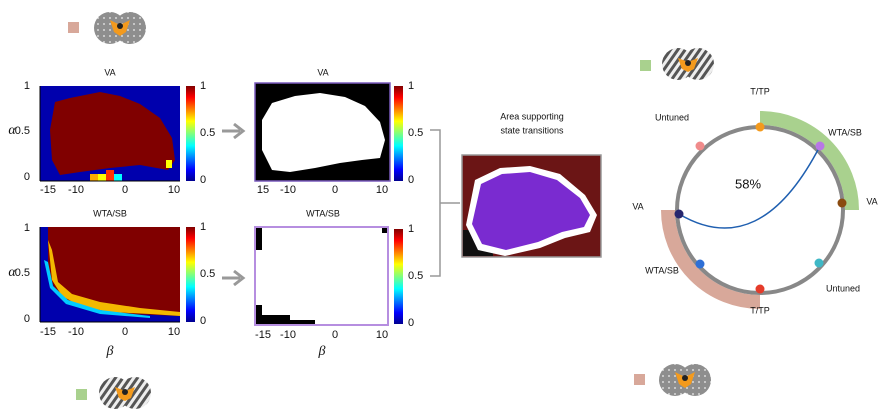 The height and width of the screenshot is (410, 887). Describe the element at coordinates (532, 116) in the screenshot. I see `caption: Area supporting` at that location.